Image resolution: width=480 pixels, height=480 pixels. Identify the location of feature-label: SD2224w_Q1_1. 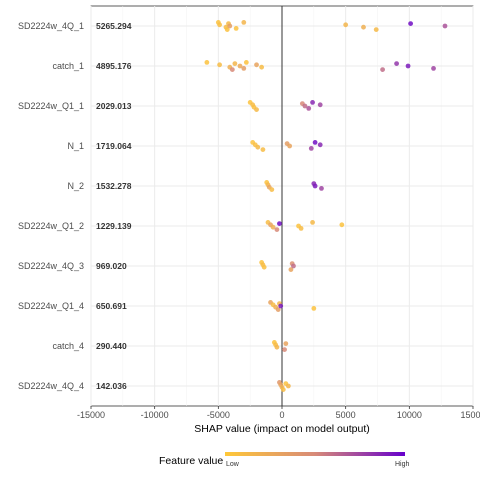
(51, 106).